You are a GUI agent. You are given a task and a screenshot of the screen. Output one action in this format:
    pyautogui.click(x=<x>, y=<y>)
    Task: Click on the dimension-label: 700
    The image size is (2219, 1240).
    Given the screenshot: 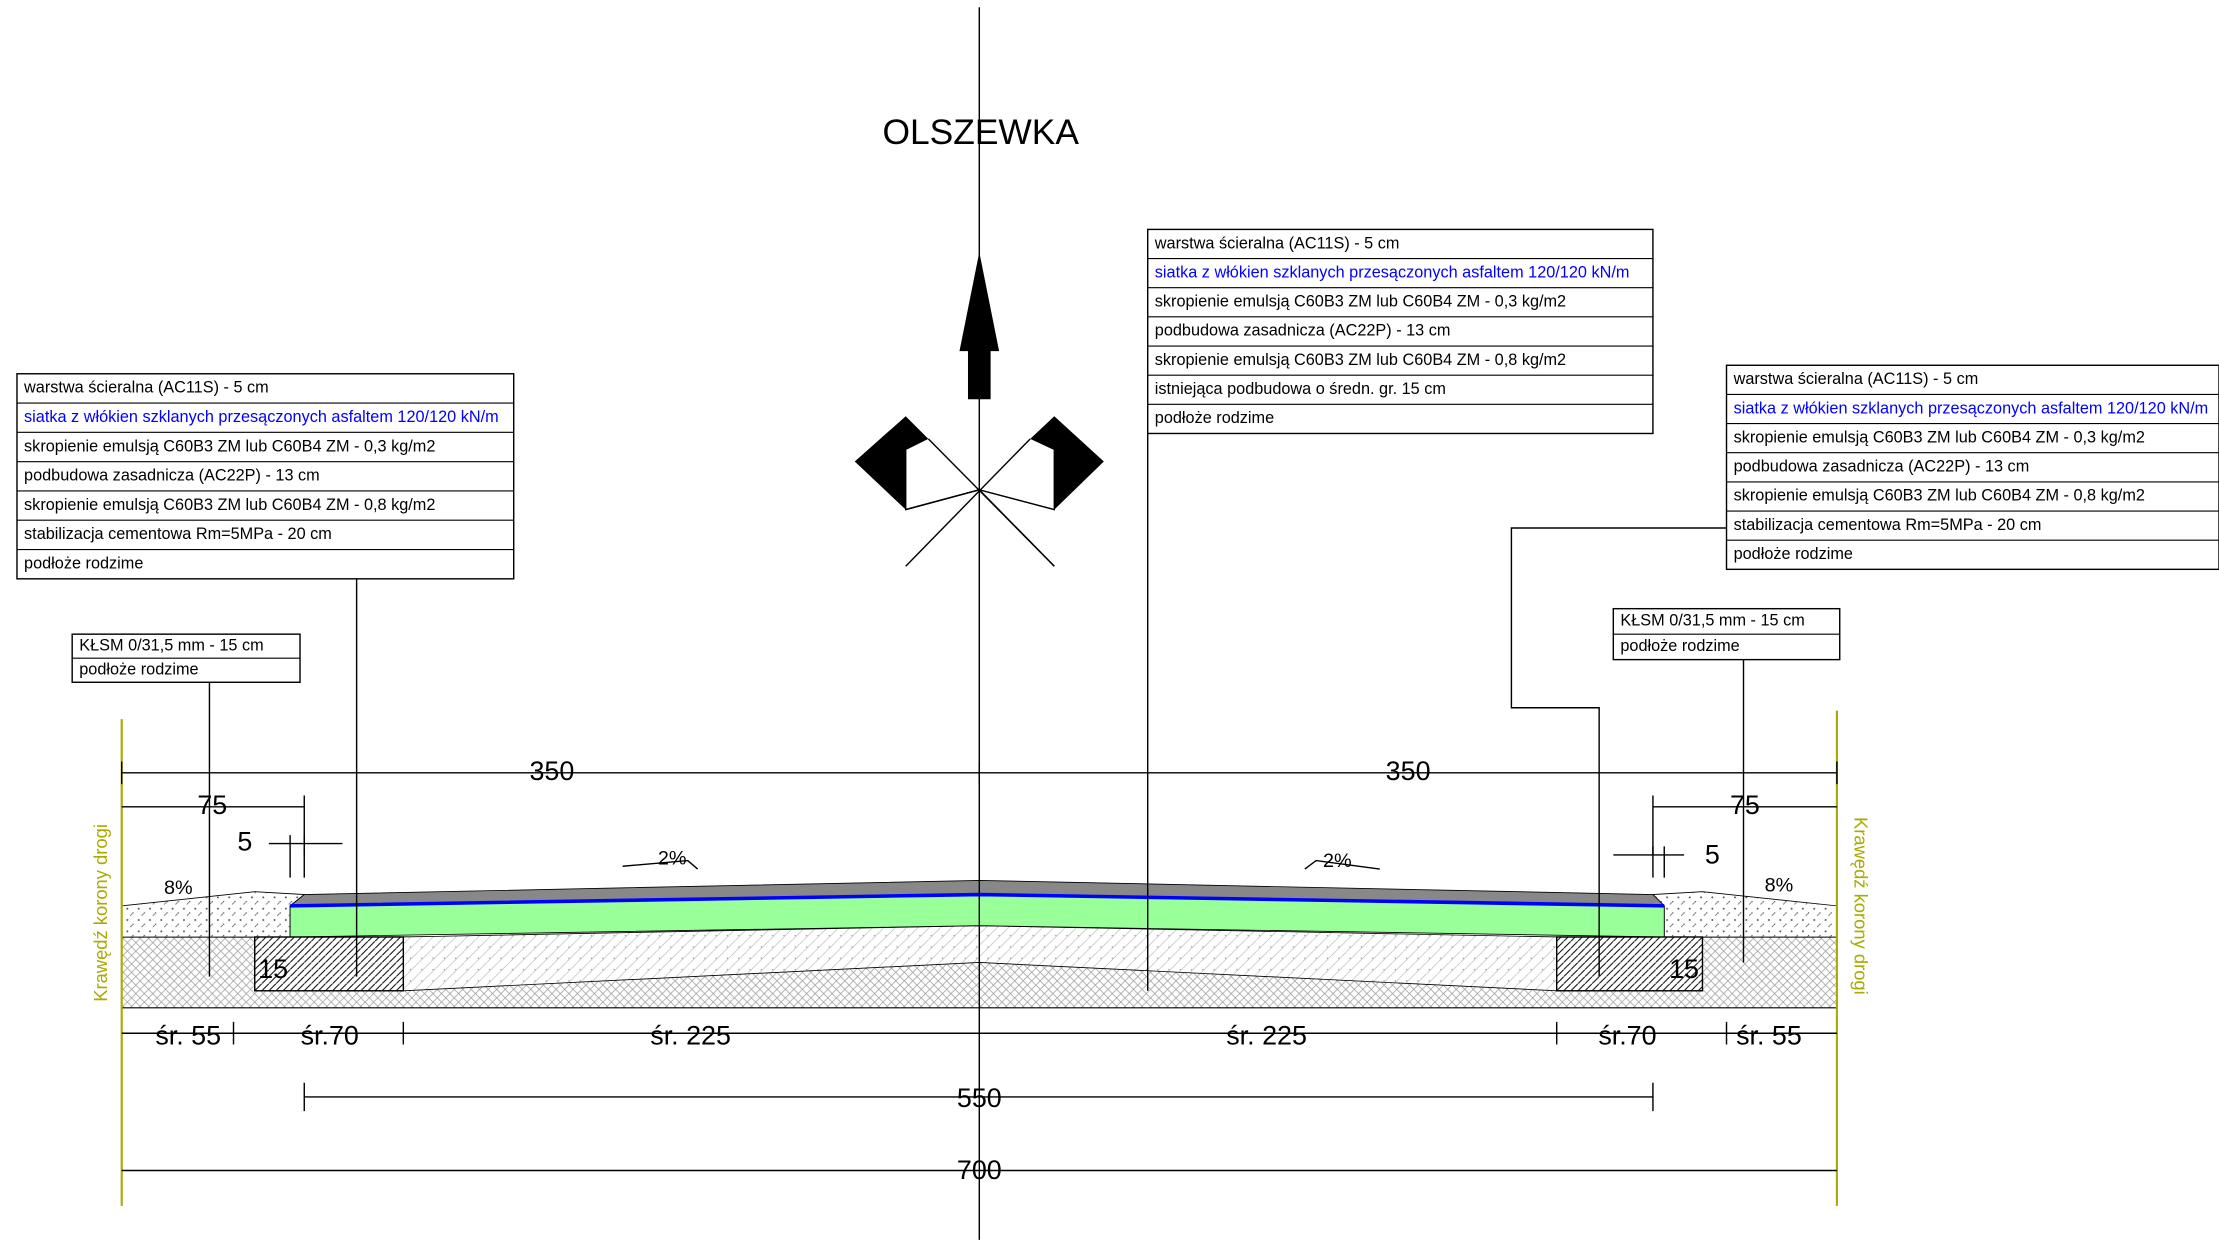 What is the action you would take?
    pyautogui.click(x=979, y=1170)
    